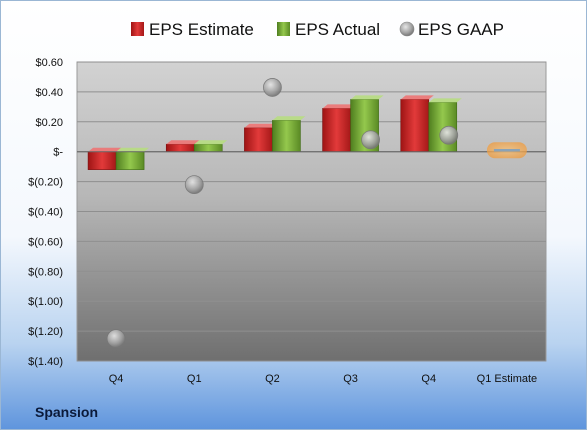  Describe the element at coordinates (45, 272) in the screenshot. I see `y-tick-label: $(0.80)` at that location.